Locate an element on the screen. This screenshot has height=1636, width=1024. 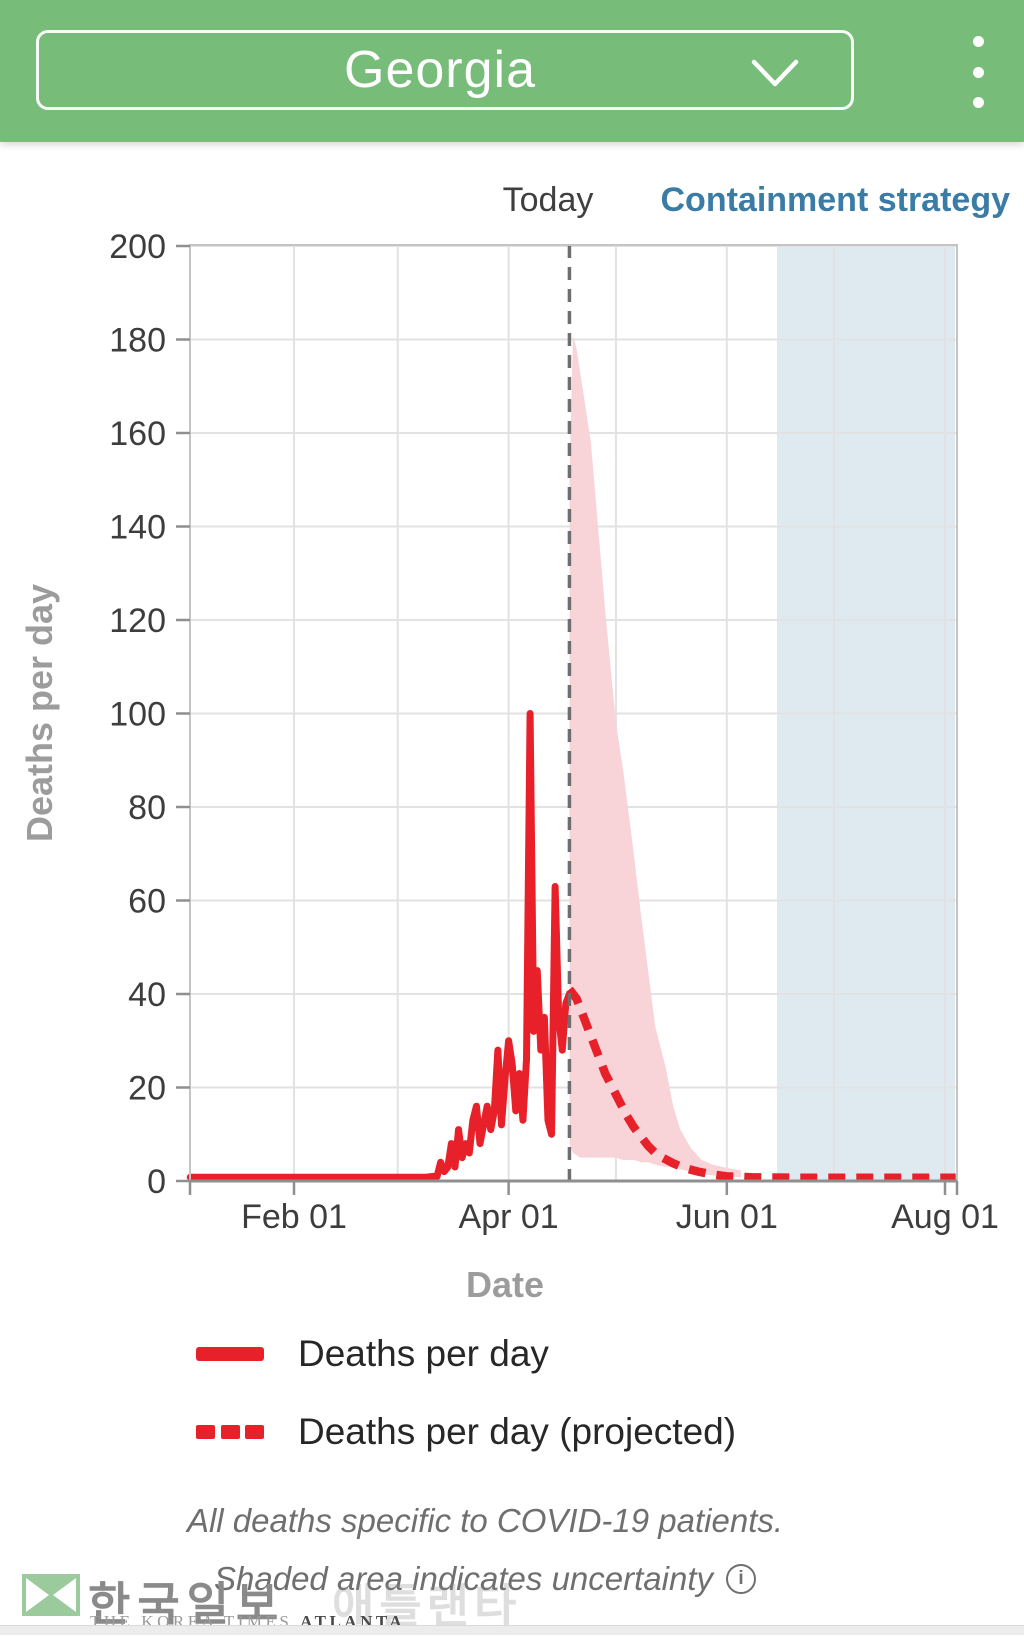
dashed-line-swatch is located at coordinates (230, 1432).